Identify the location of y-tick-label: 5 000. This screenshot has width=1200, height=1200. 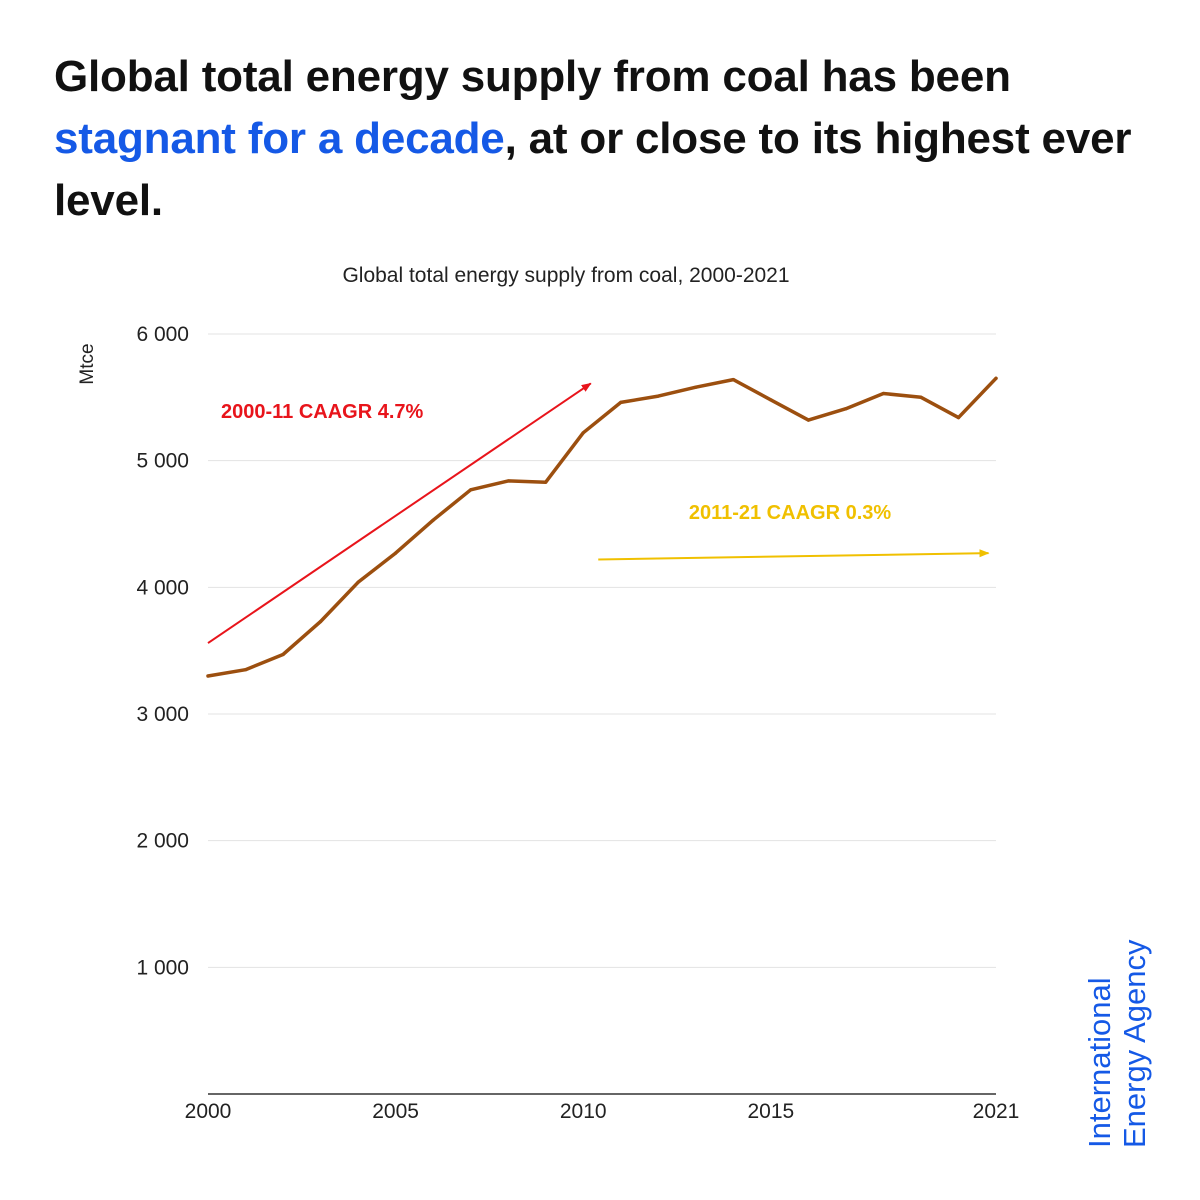
(162, 461).